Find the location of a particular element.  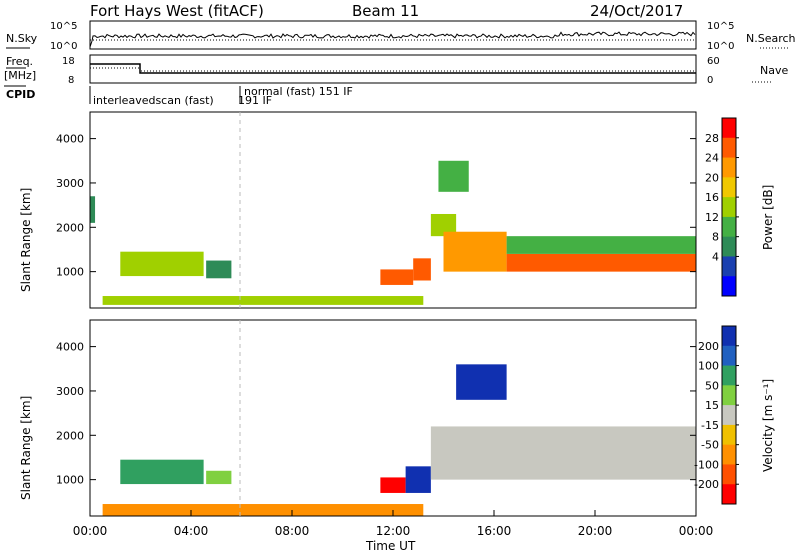

velocity-colorbar-label: Velocity [m s⁻¹] is located at coordinates (768, 425).